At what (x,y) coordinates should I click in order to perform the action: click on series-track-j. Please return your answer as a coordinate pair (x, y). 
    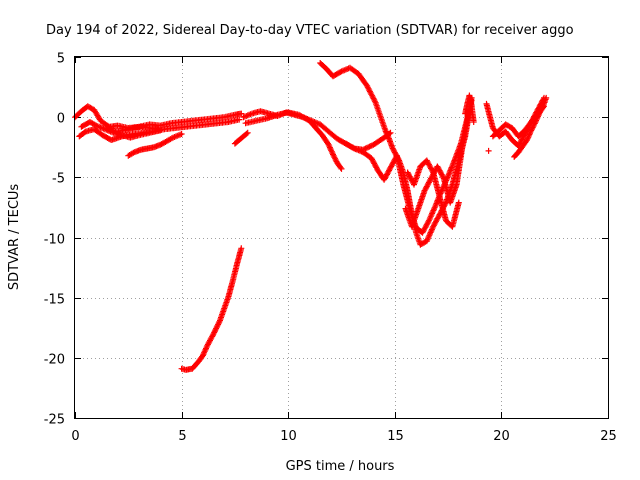
    Looking at the image, I should click on (353, 98).